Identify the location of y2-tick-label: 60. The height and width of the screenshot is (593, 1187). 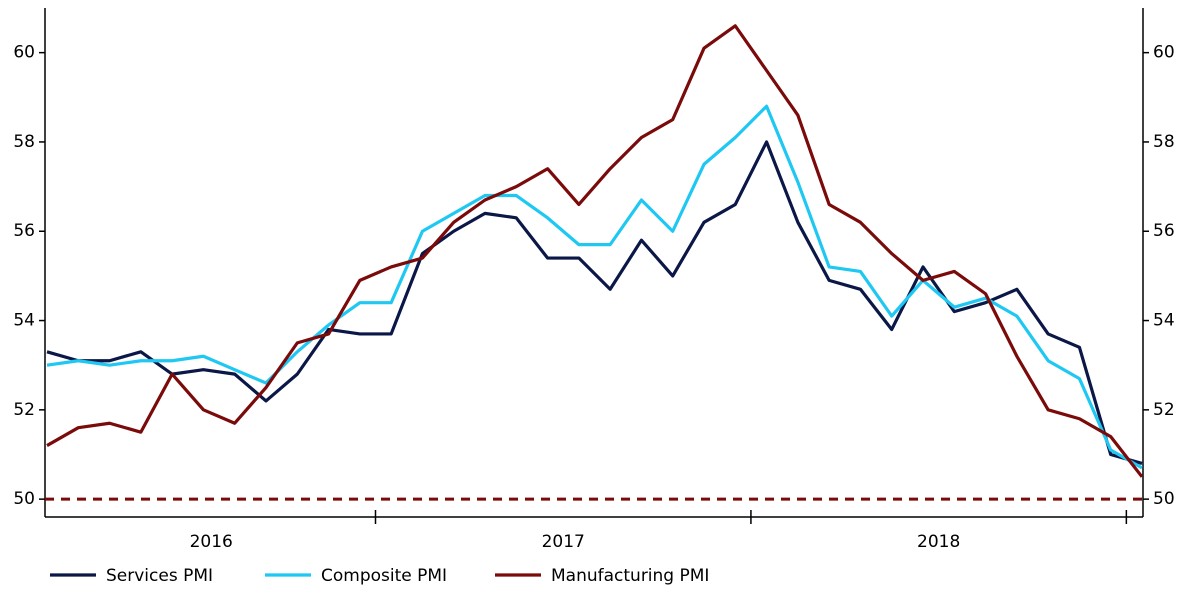
(1164, 53).